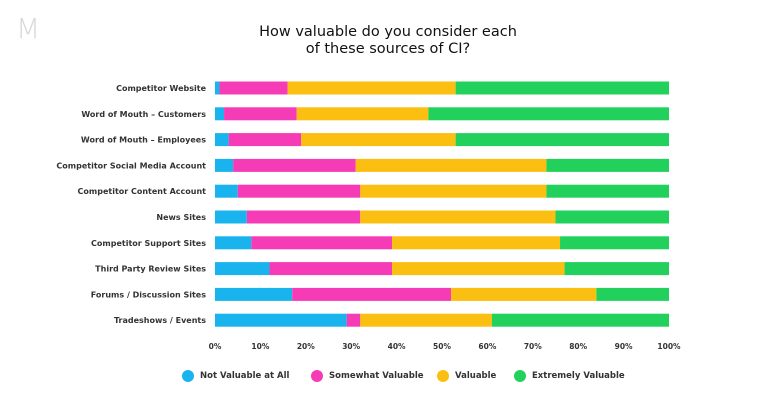 The height and width of the screenshot is (406, 776). I want to click on legend-item: Not Valuable at All, so click(235, 376).